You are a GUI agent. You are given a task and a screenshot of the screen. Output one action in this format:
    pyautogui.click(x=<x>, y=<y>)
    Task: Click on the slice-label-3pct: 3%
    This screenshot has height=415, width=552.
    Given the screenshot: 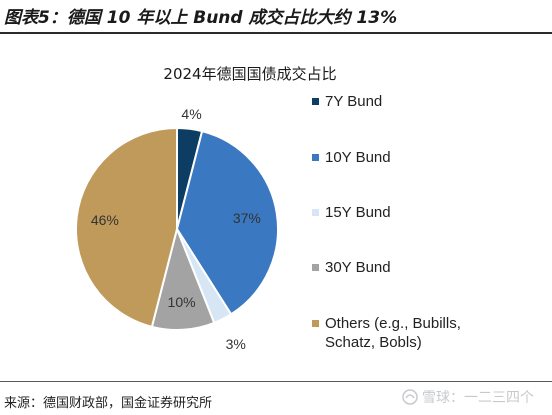 What is the action you would take?
    pyautogui.click(x=235, y=344)
    